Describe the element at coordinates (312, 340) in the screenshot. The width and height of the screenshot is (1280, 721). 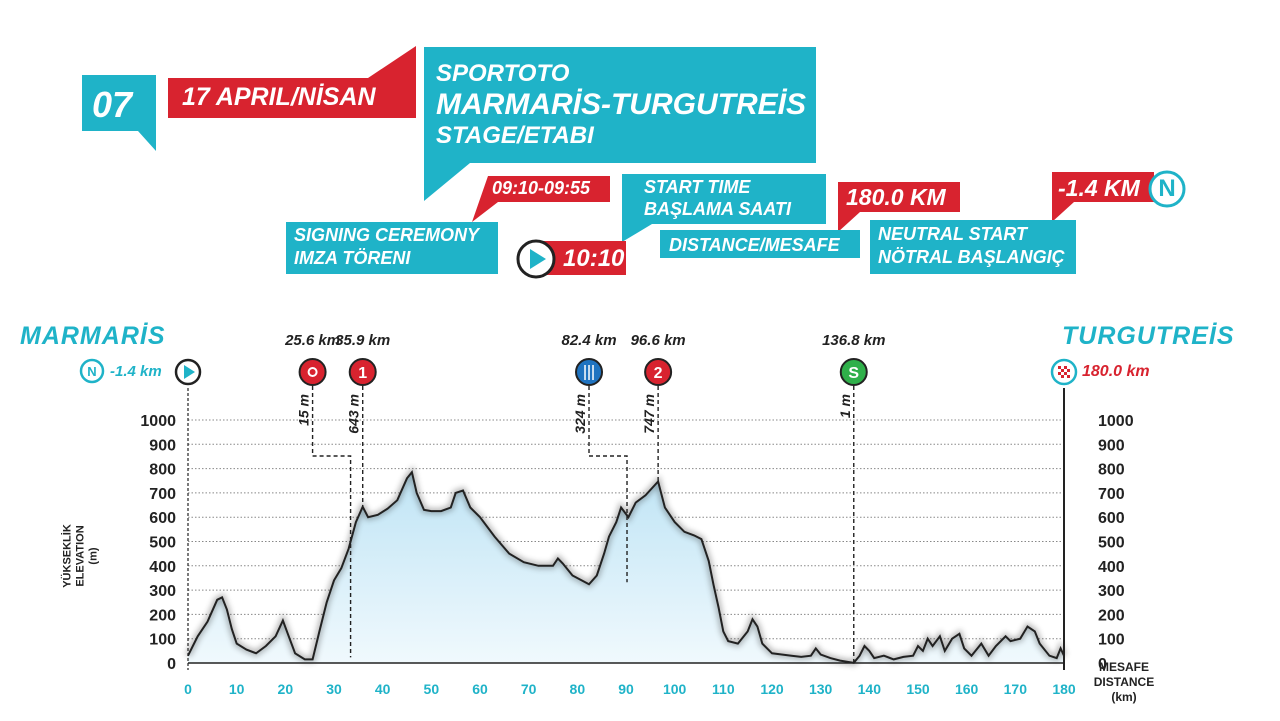
I see `marker-km-label: 25.6 km` at that location.